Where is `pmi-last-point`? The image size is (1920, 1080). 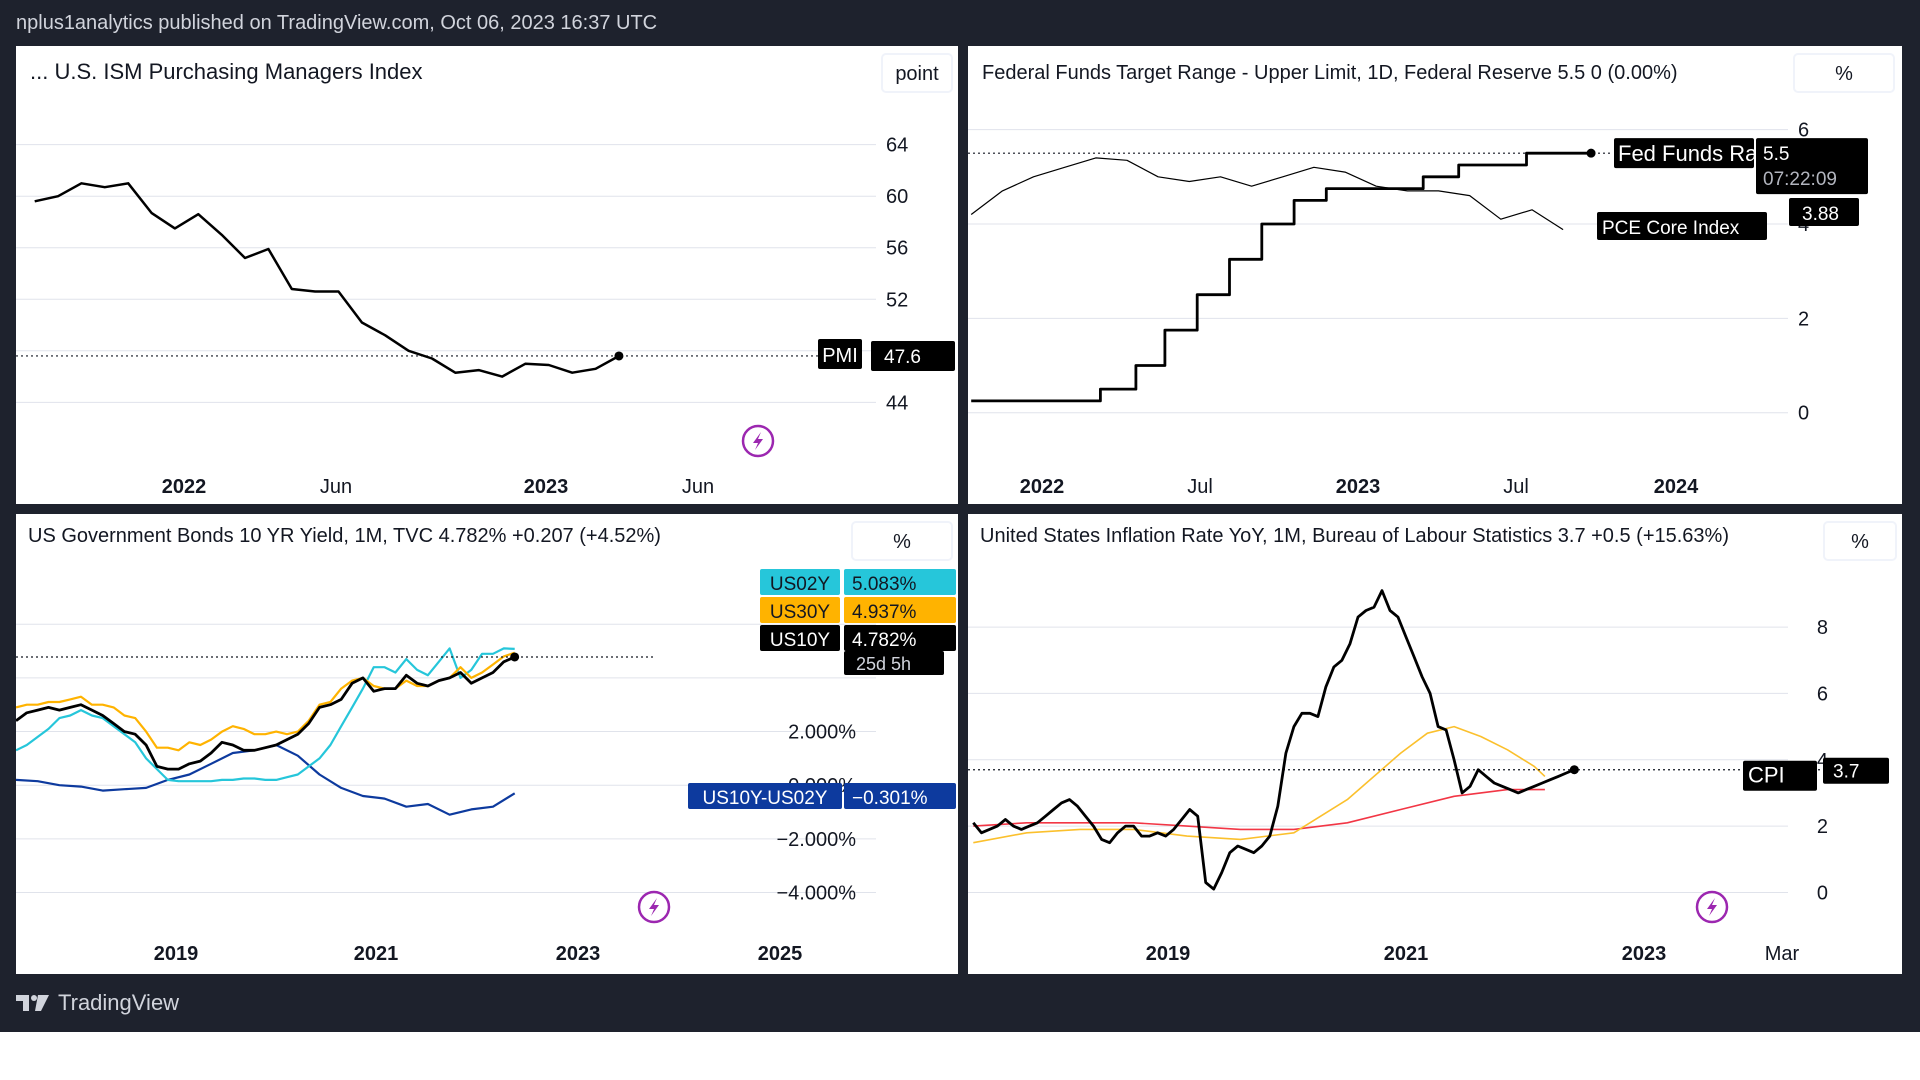 pmi-last-point is located at coordinates (619, 356).